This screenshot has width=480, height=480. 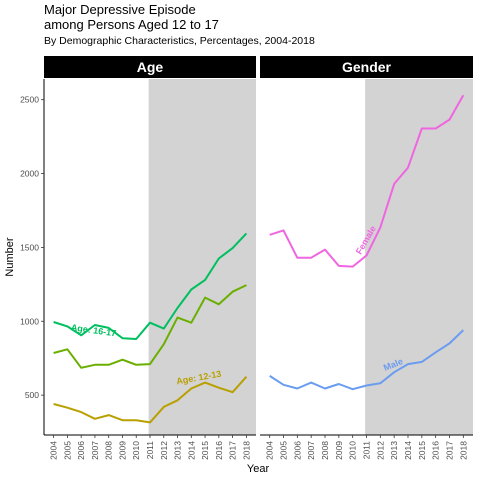 I want to click on series-label-age-1: Age: 16-17, so click(x=93, y=330).